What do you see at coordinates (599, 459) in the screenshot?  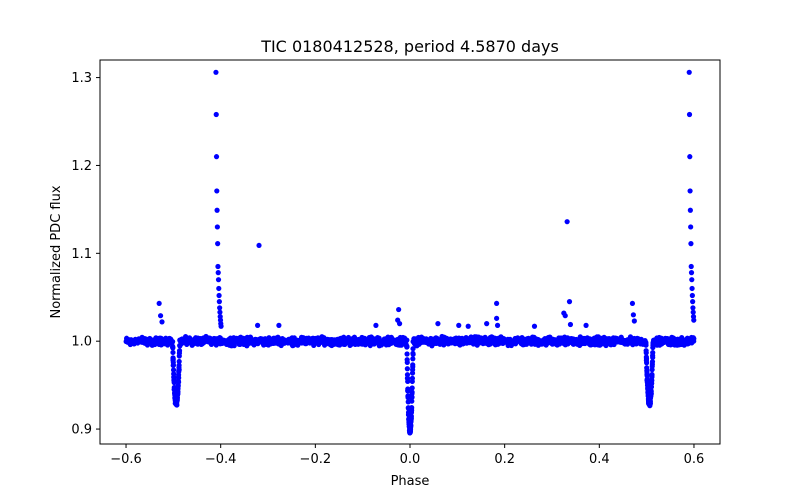 I see `x-tick-label: 0.4` at bounding box center [599, 459].